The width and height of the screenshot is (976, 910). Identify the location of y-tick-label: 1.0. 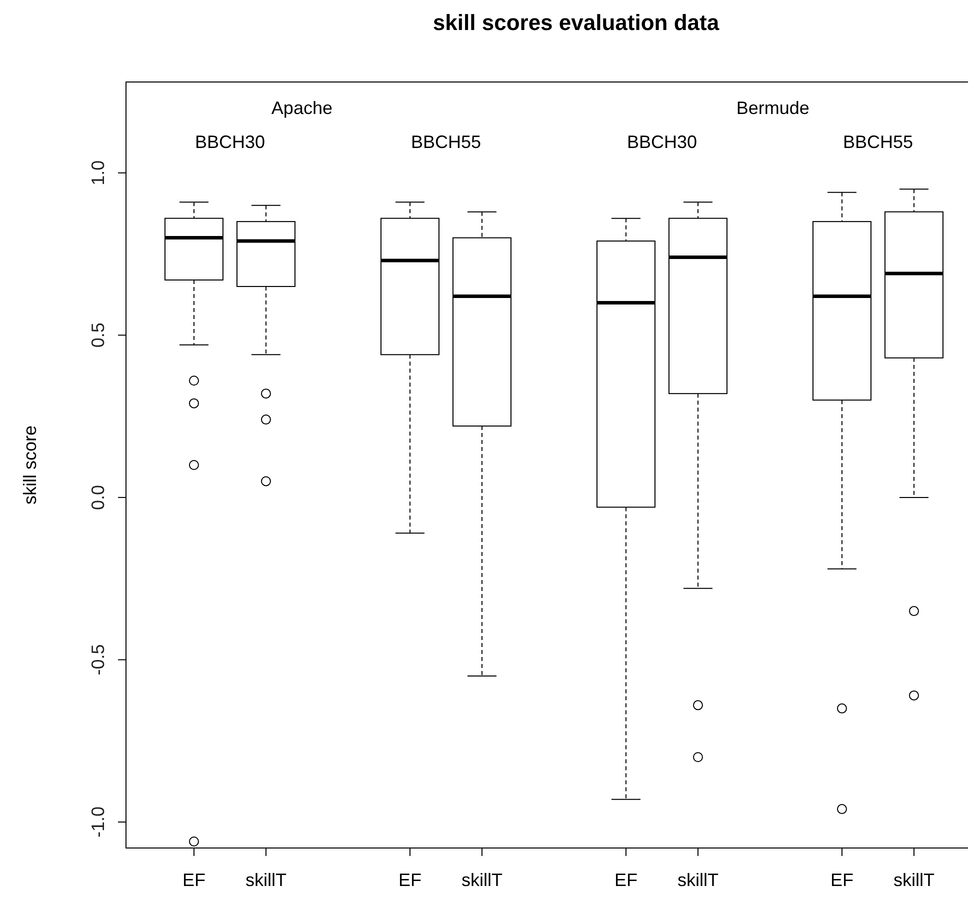
(98, 173).